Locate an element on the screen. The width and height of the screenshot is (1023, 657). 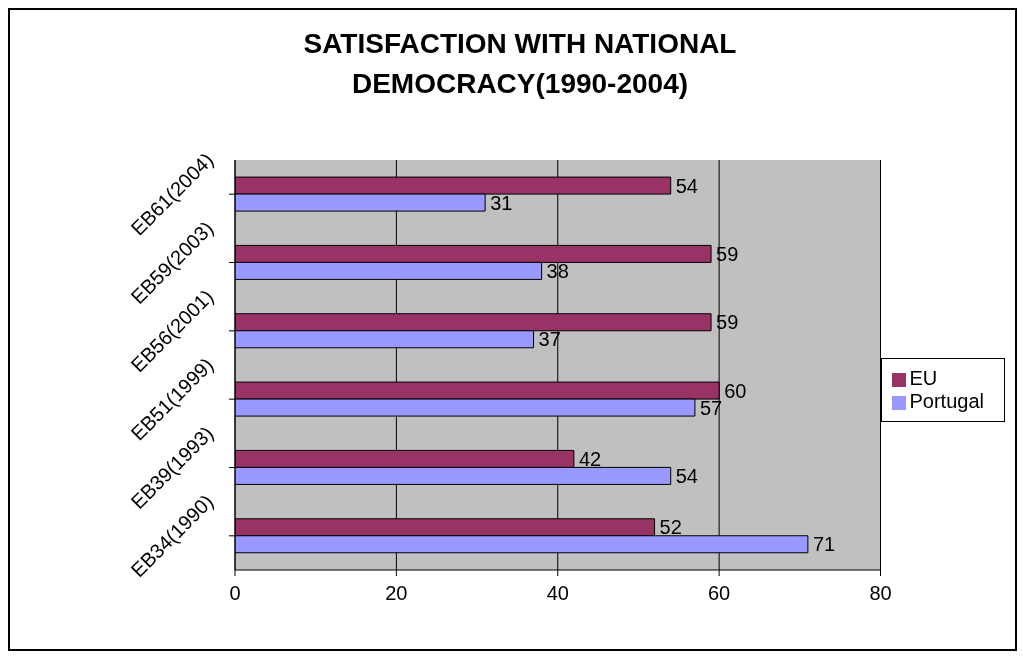
x-tick-label: 40 is located at coordinates (557, 593).